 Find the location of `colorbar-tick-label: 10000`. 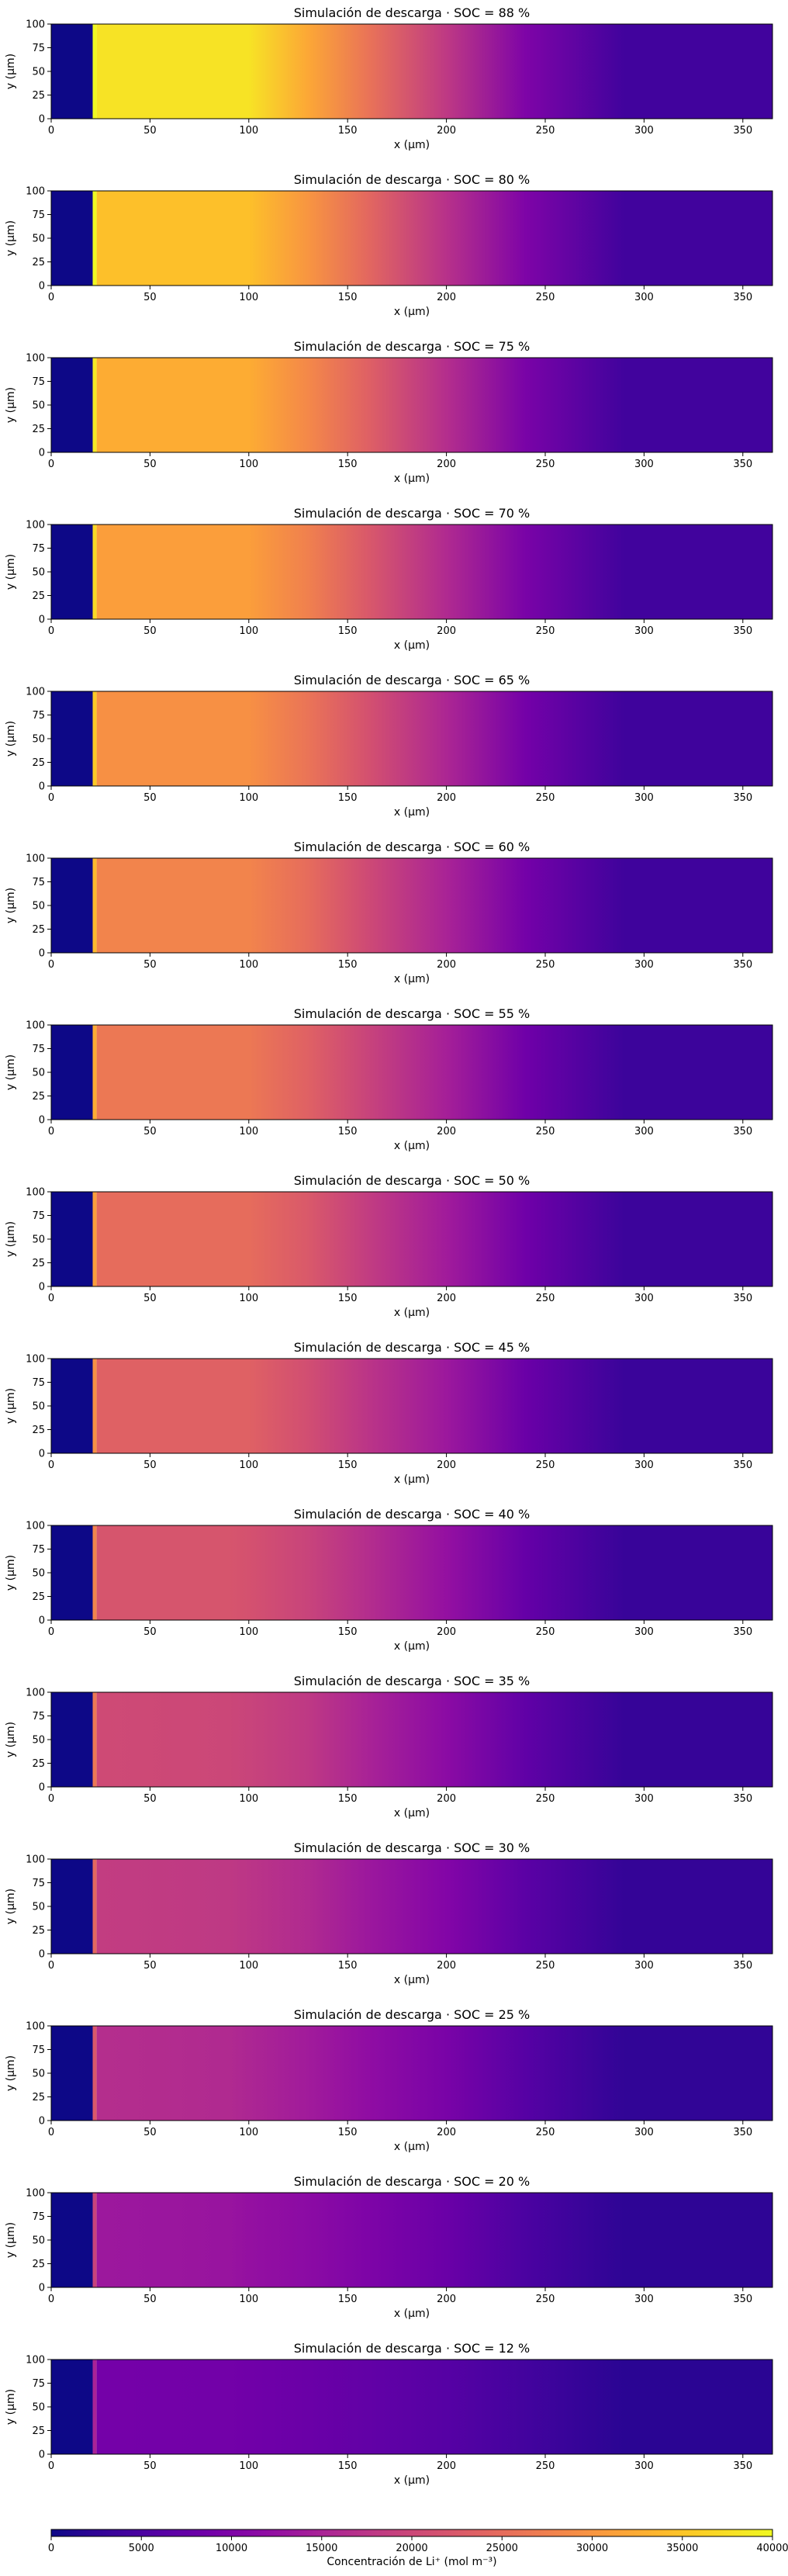

colorbar-tick-label: 10000 is located at coordinates (231, 2548).